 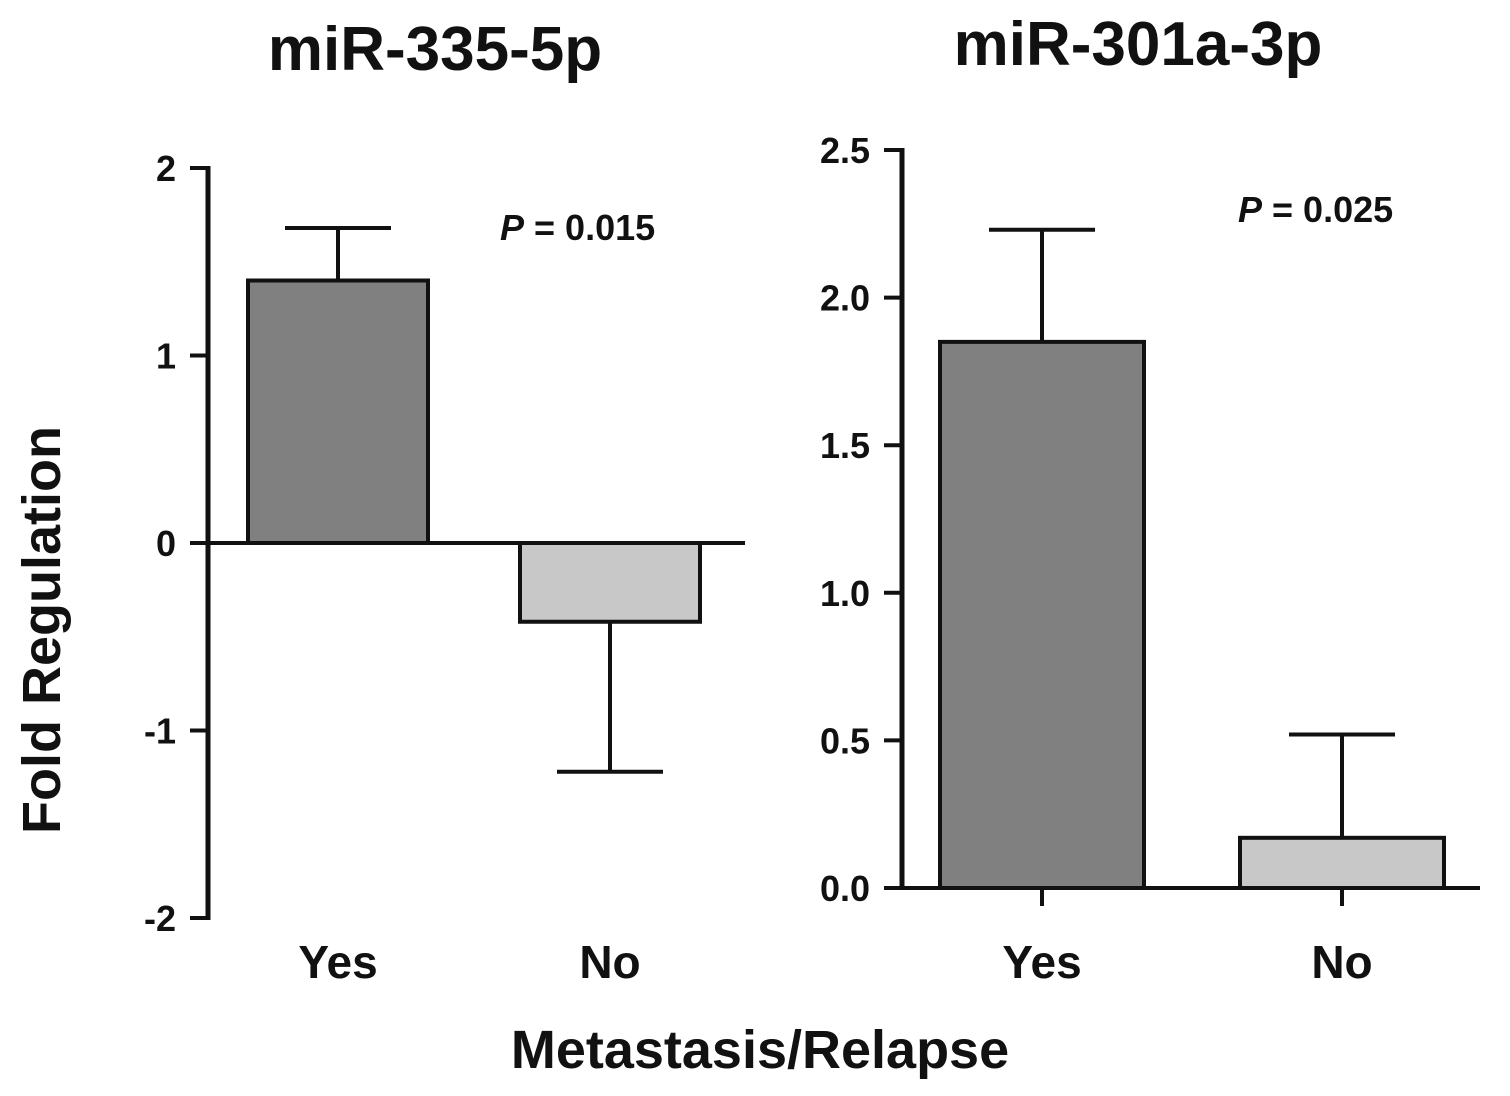 I want to click on chart-title: miR-335-5p, so click(x=435, y=49).